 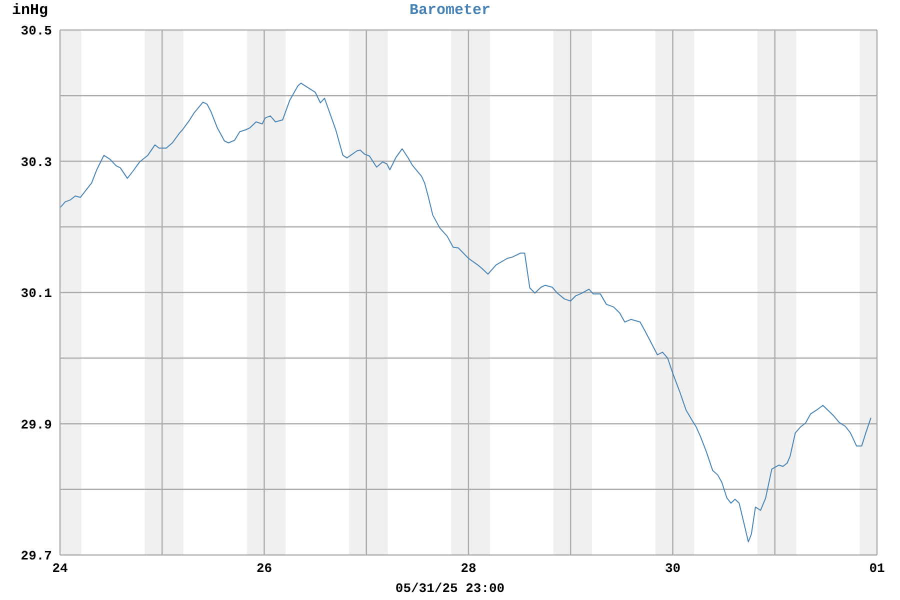 I want to click on y-axis-title: inHg, so click(x=30, y=10).